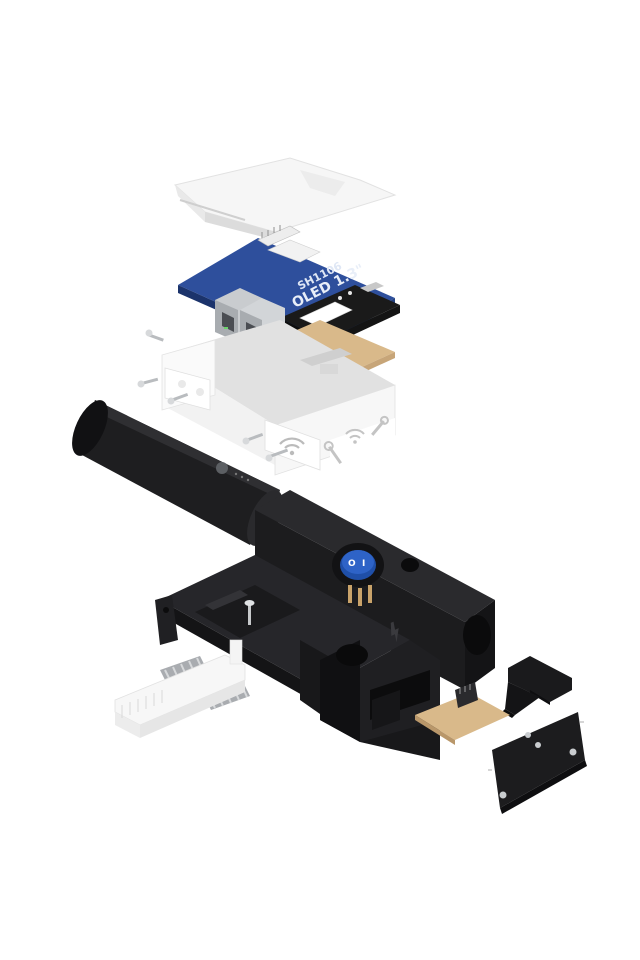  I want to click on front-plate, so click(537, 763).